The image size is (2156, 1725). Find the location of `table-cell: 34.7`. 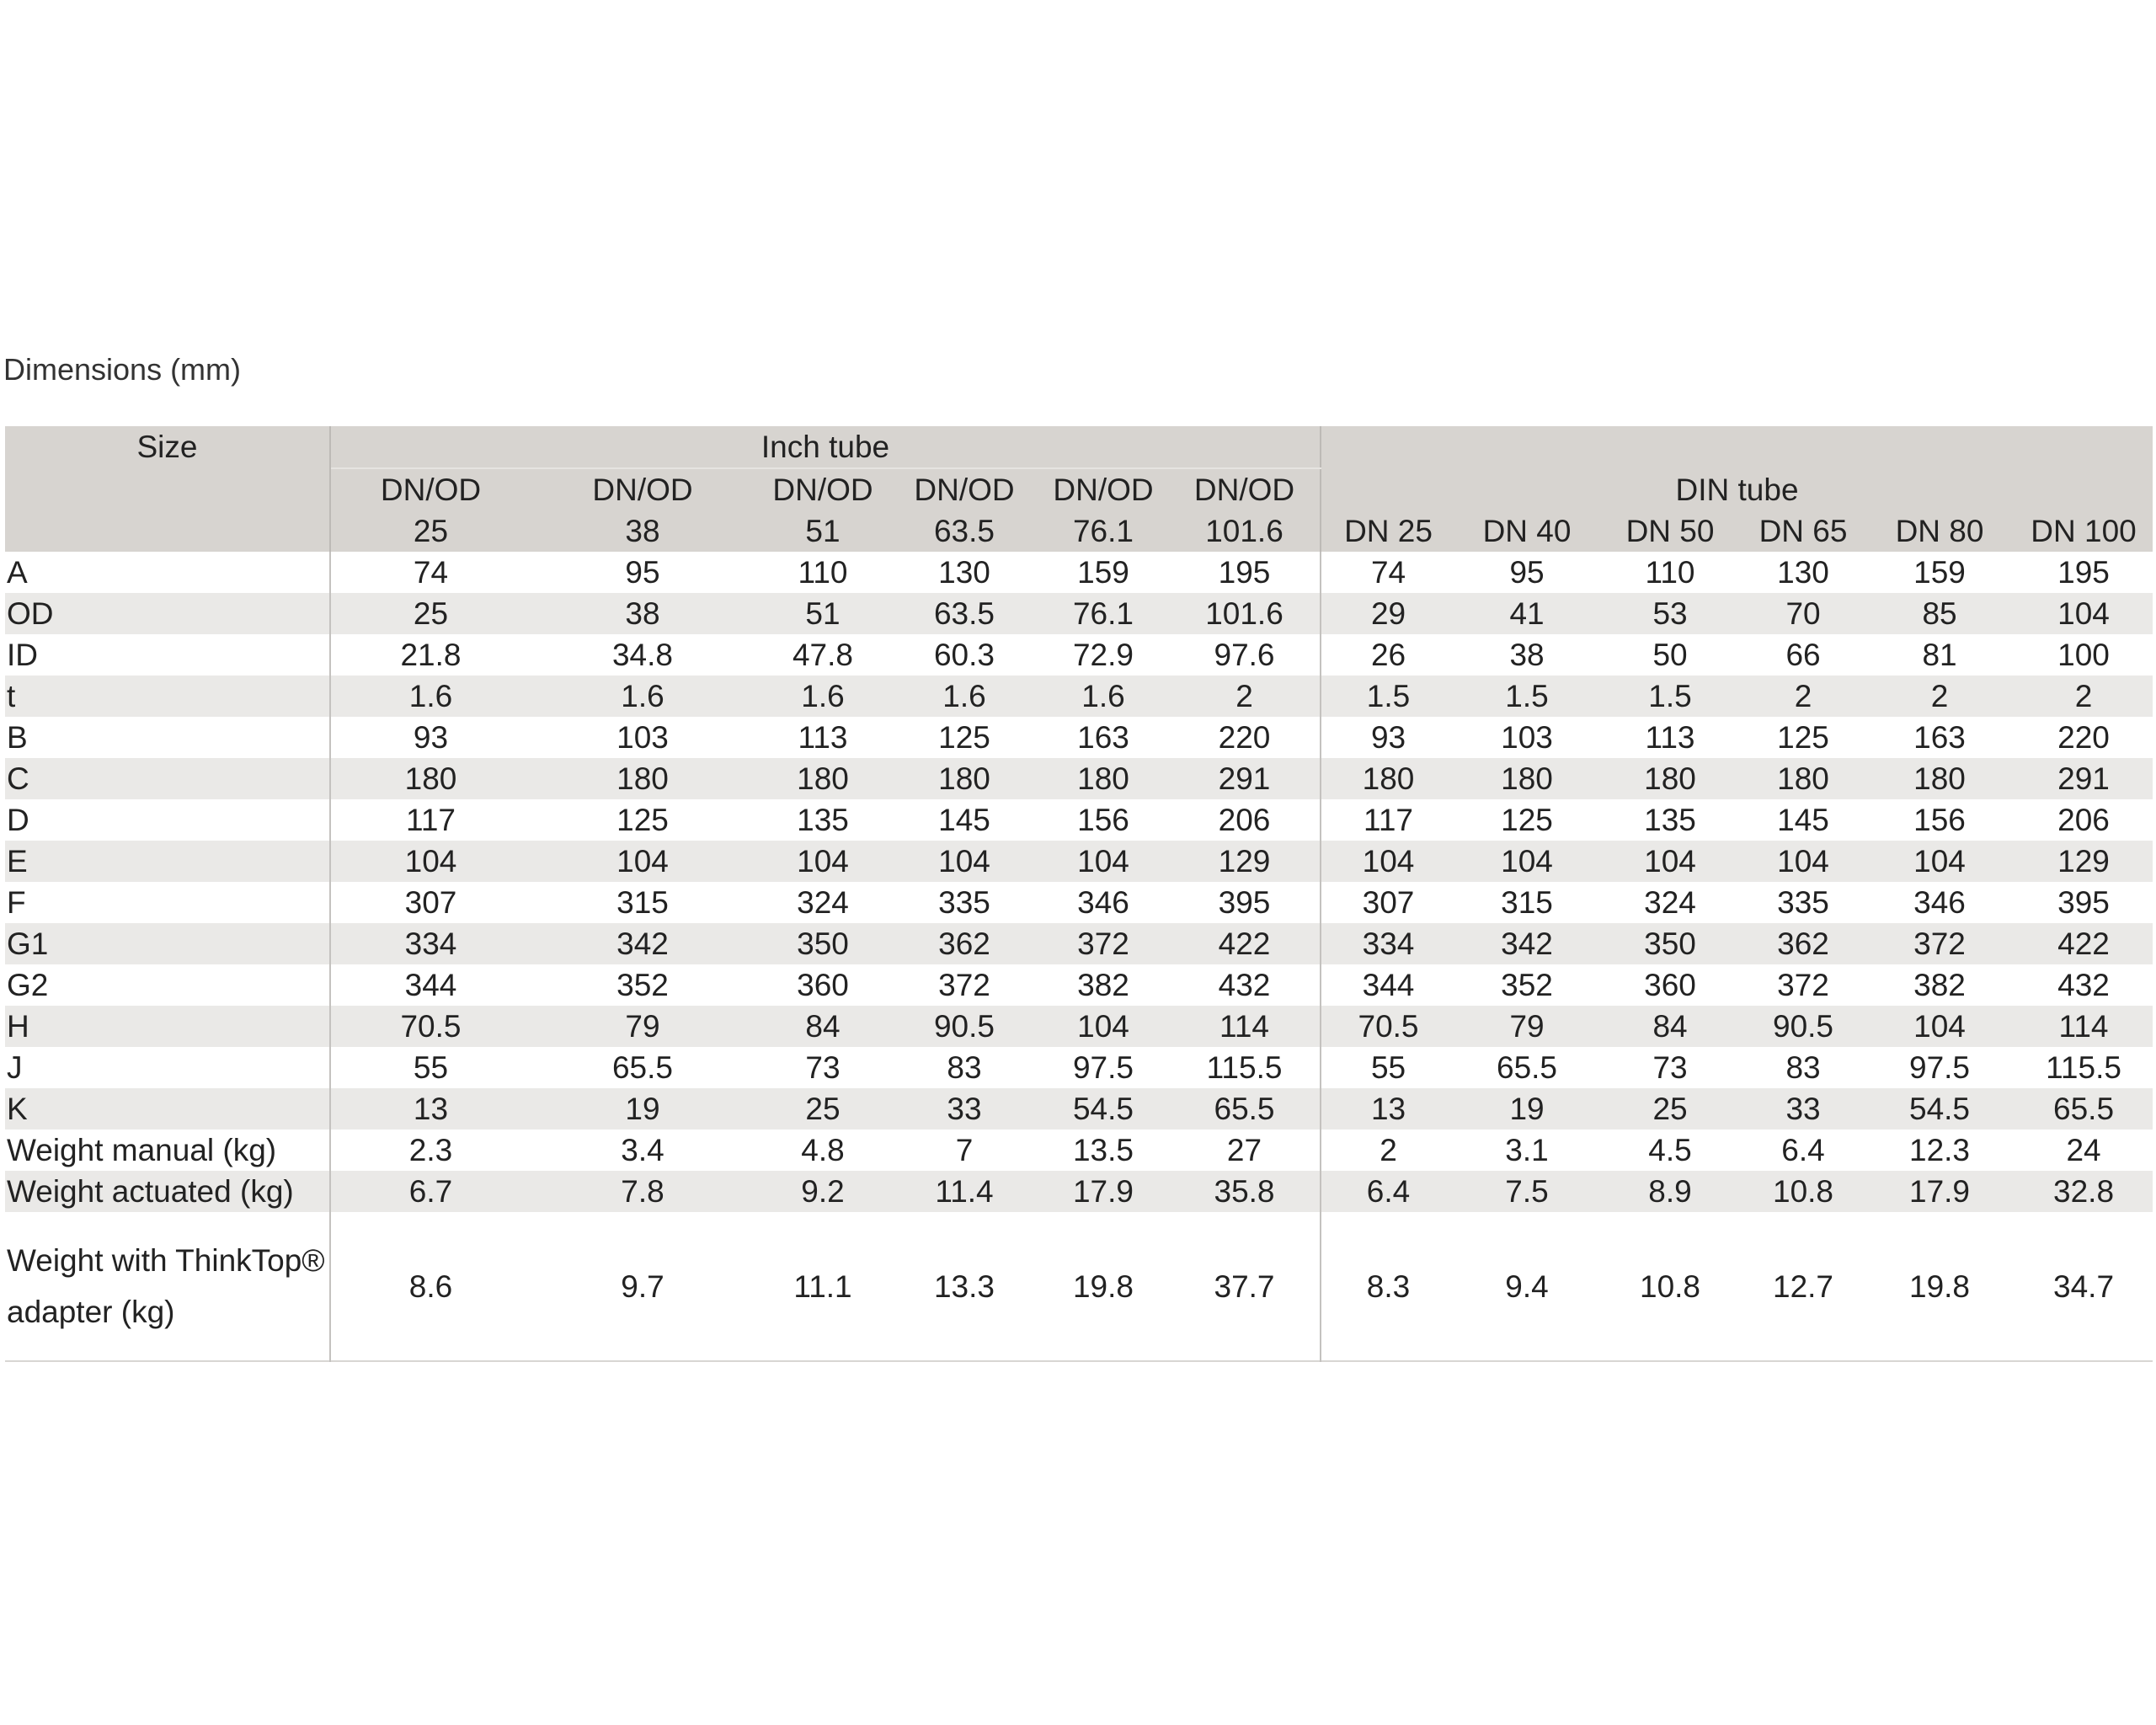

table-cell: 34.7 is located at coordinates (2084, 1286).